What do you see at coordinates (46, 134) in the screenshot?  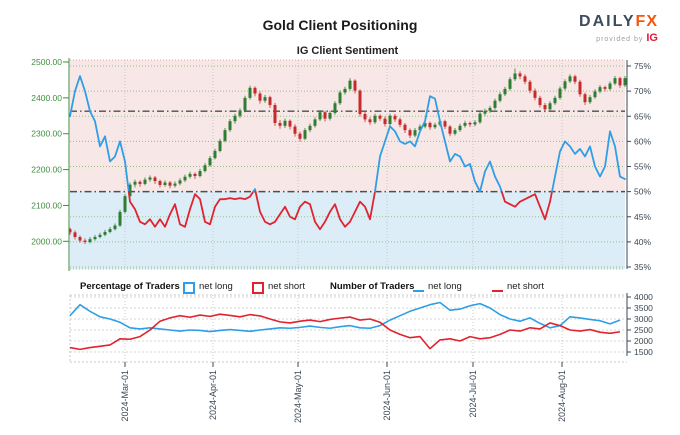 I see `price-tick-label: 2300.00` at bounding box center [46, 134].